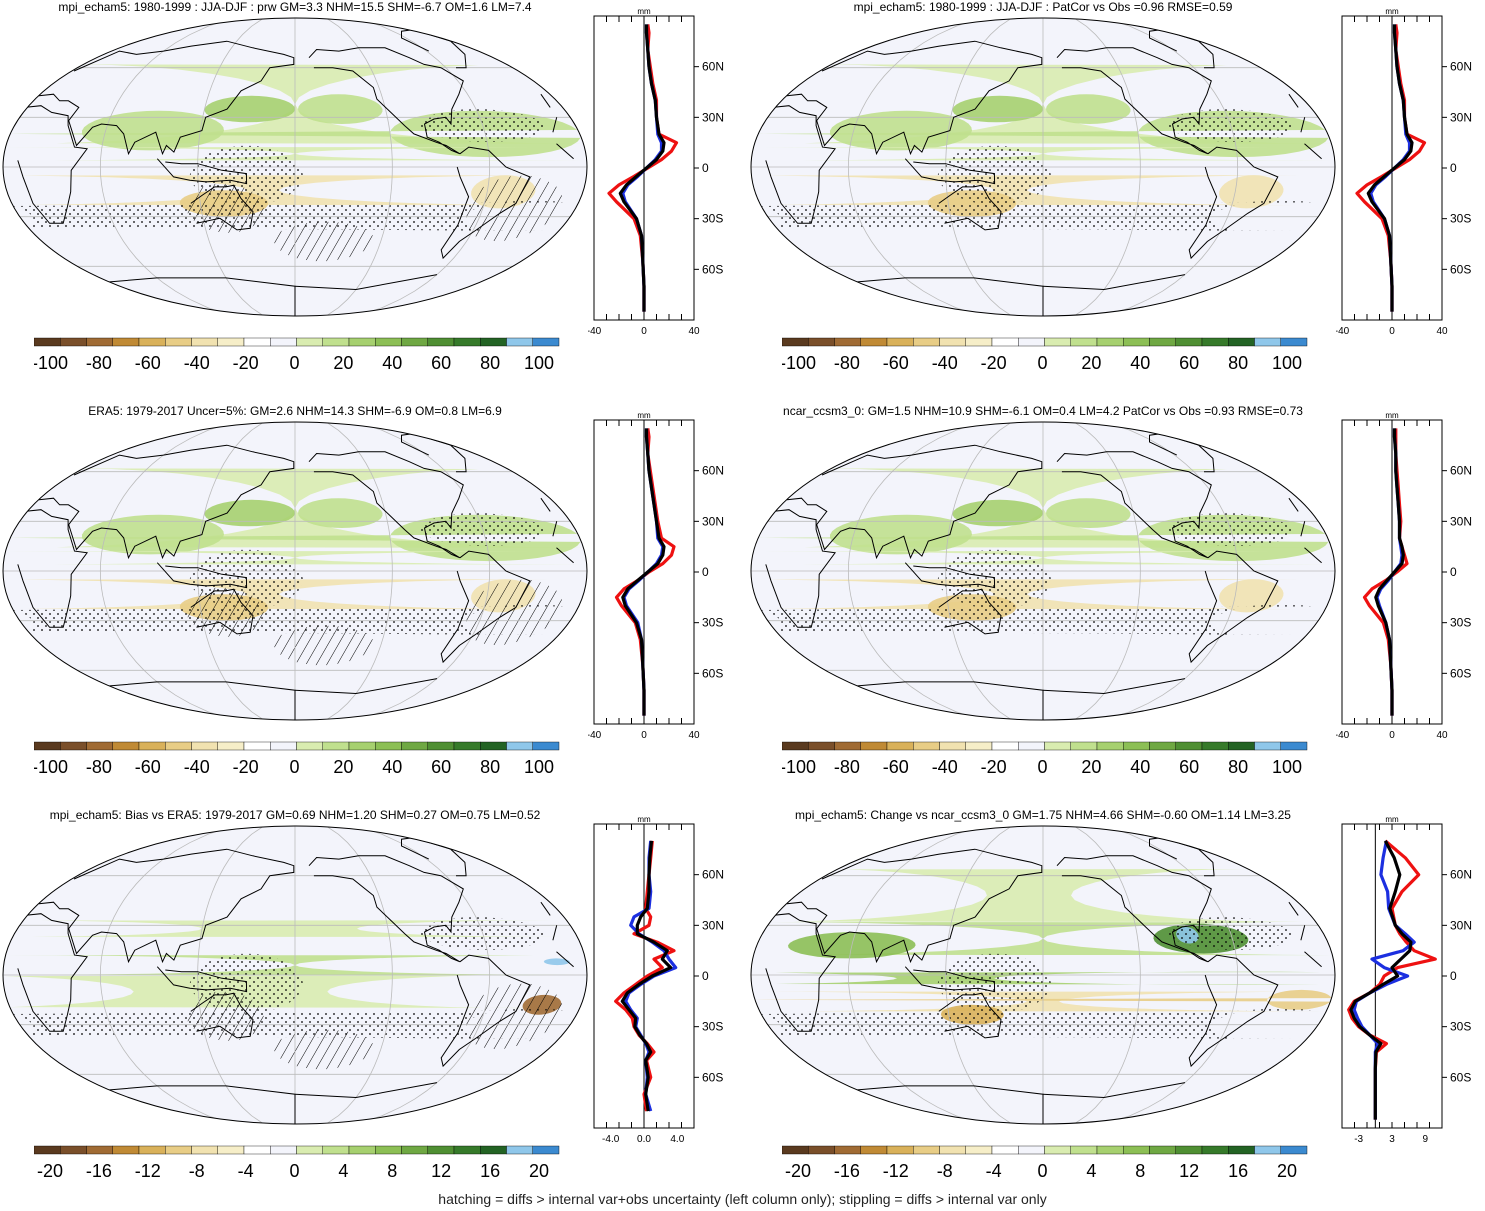  Describe the element at coordinates (595, 735) in the screenshot. I see `x-tick-label: -40` at that location.